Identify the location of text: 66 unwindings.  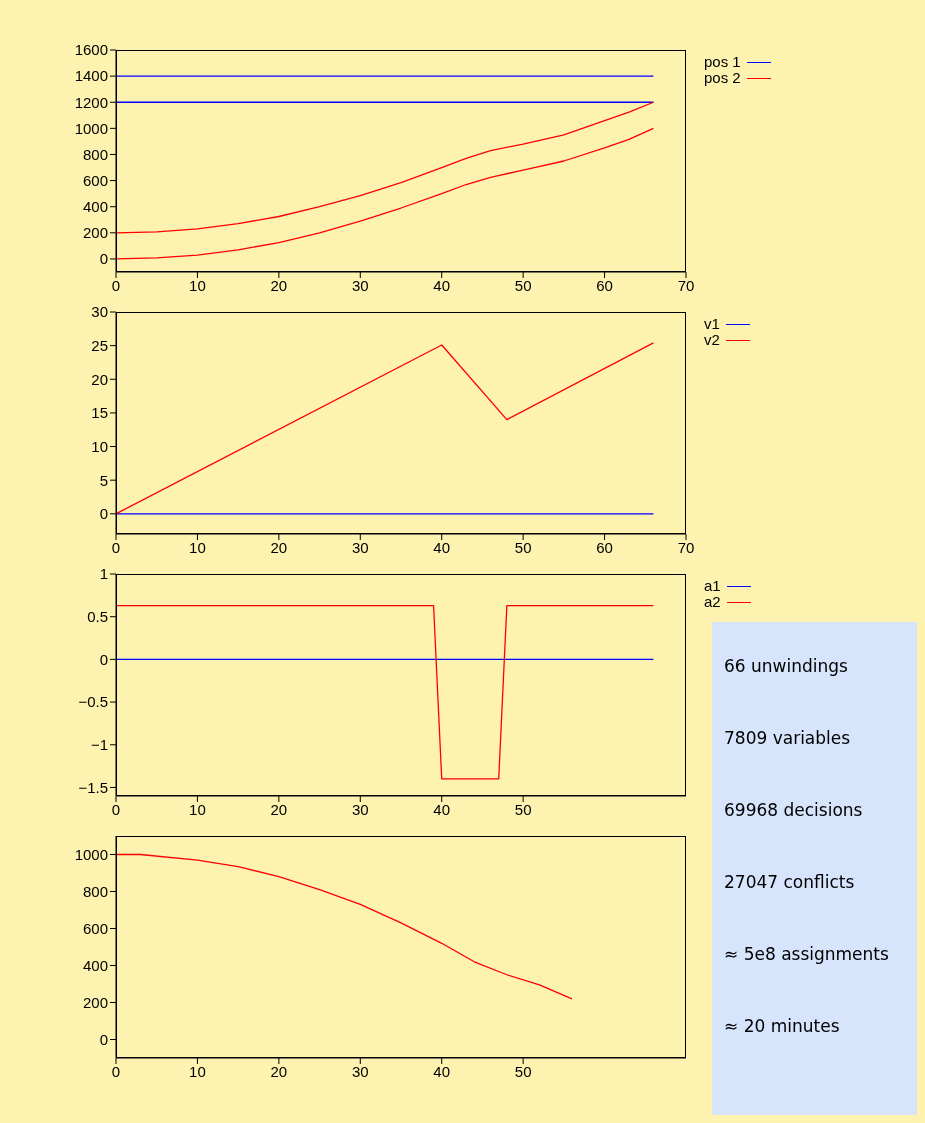
(786, 666).